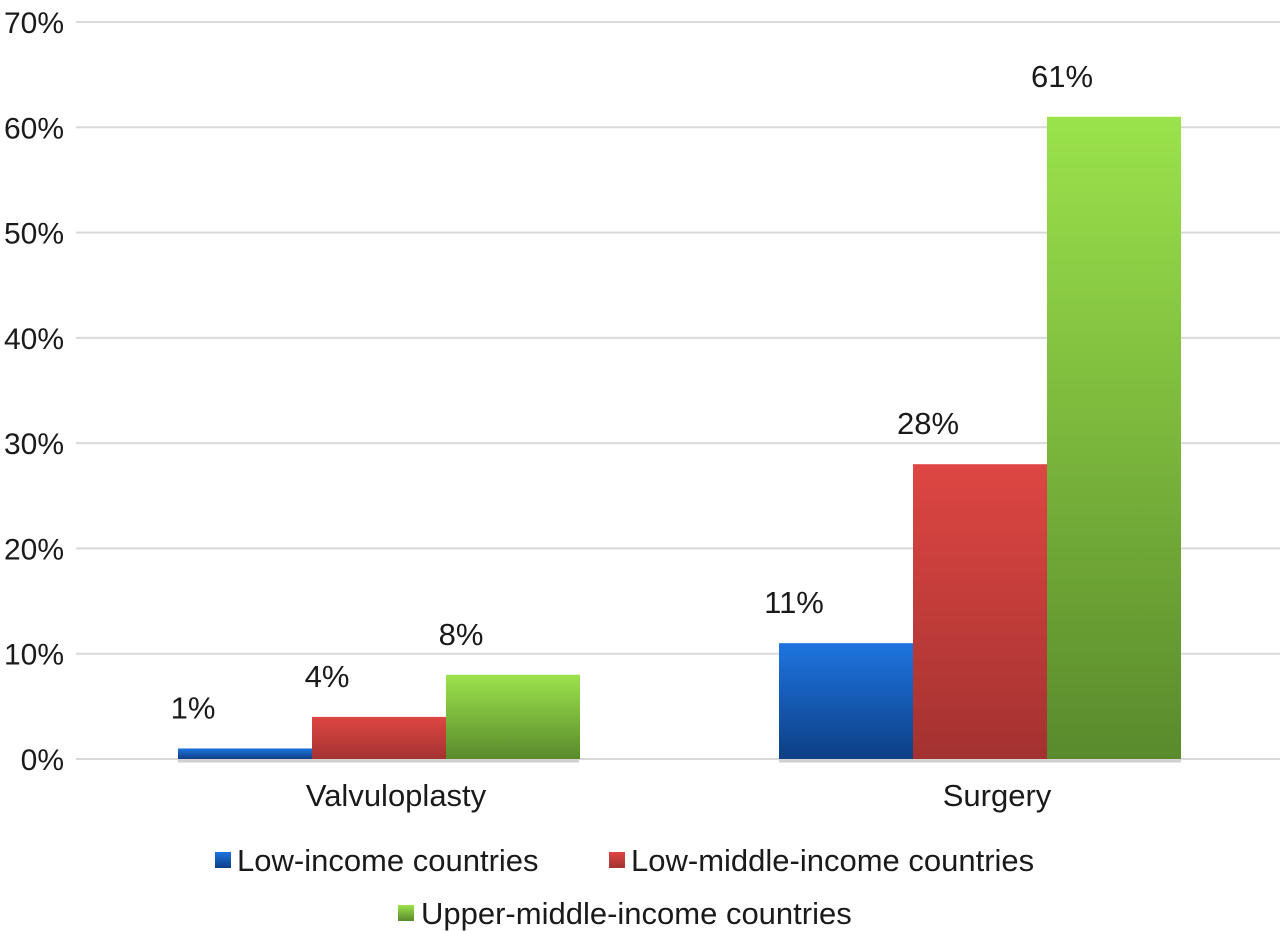  What do you see at coordinates (396, 795) in the screenshot?
I see `category-label: Valvuloplasty` at bounding box center [396, 795].